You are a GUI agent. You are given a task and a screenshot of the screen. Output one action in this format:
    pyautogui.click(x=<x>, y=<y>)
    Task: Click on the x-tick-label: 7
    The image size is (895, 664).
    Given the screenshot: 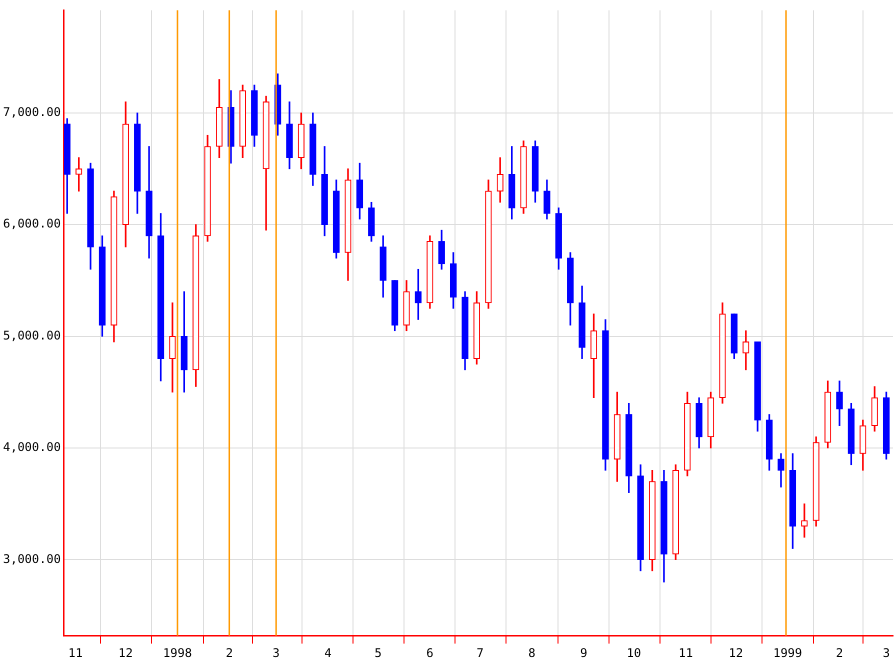 What is the action you would take?
    pyautogui.click(x=480, y=653)
    